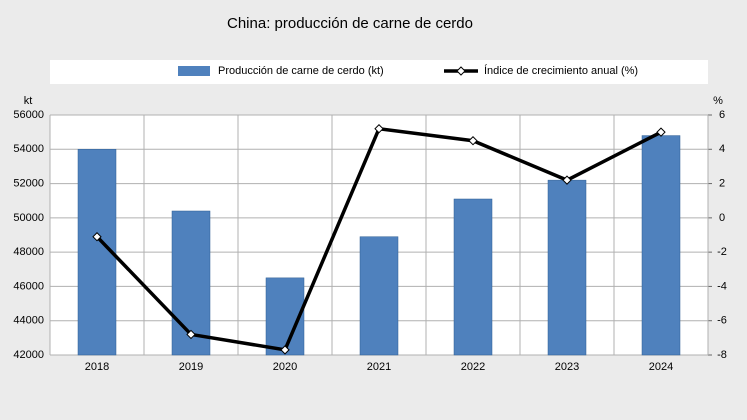 This screenshot has width=747, height=420. Describe the element at coordinates (28, 149) in the screenshot. I see `y-tick-label: 54000` at that location.